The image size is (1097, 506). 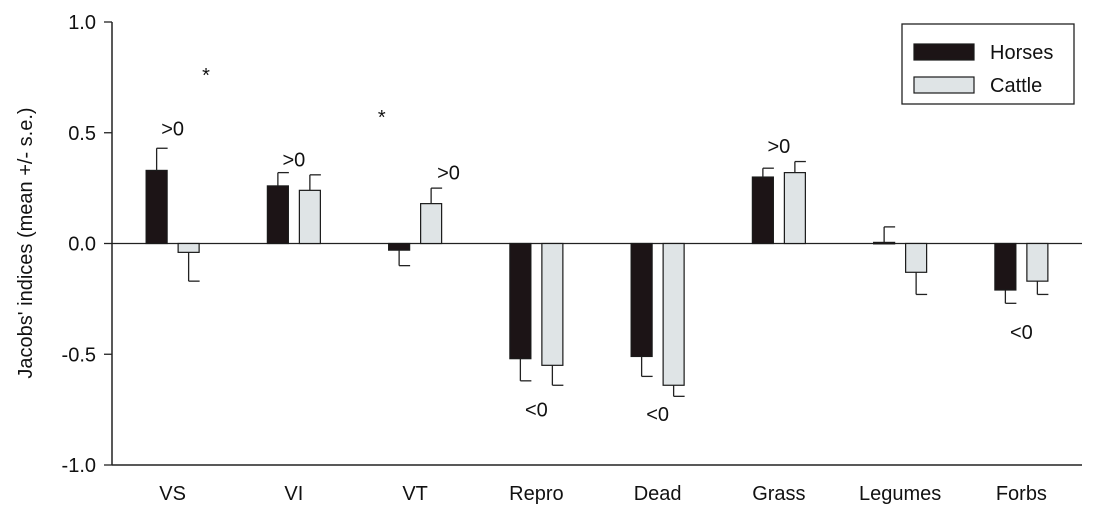 I want to click on y-tick-label: 0.5, so click(x=82, y=134).